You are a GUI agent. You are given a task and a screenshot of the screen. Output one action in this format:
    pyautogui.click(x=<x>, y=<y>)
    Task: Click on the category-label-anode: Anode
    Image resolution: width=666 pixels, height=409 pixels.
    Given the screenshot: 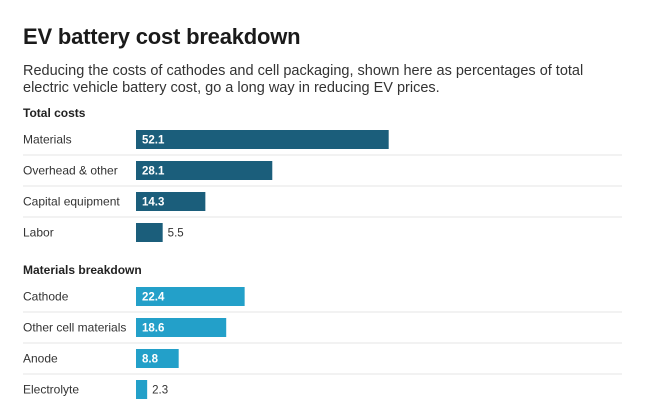 What is the action you would take?
    pyautogui.click(x=40, y=359)
    